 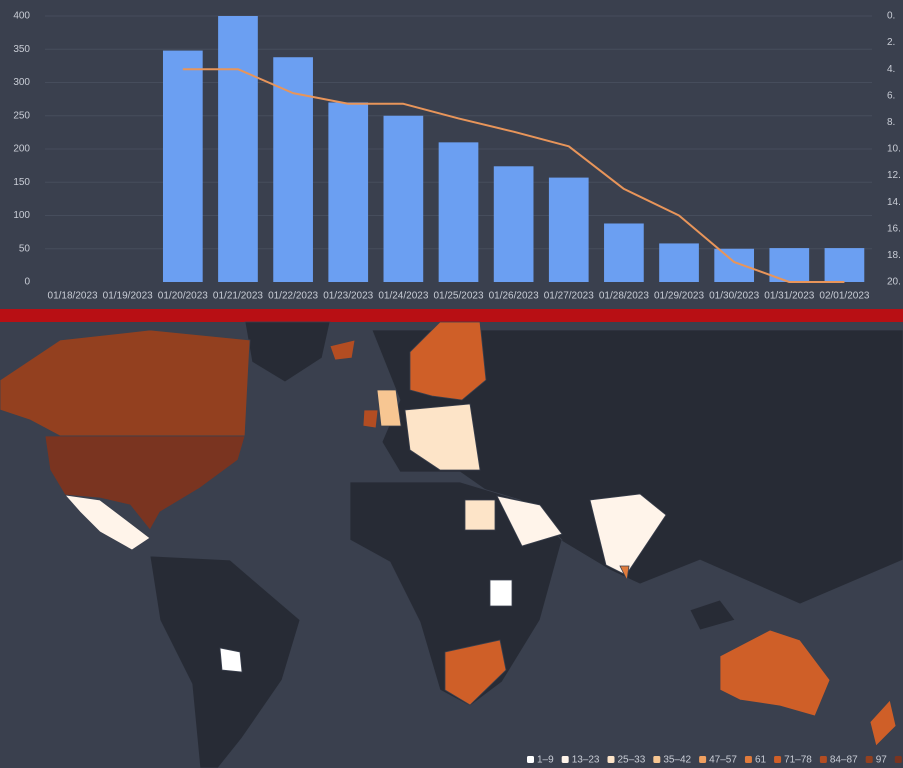 What do you see at coordinates (21, 215) in the screenshot?
I see `y-tick-label: 100` at bounding box center [21, 215].